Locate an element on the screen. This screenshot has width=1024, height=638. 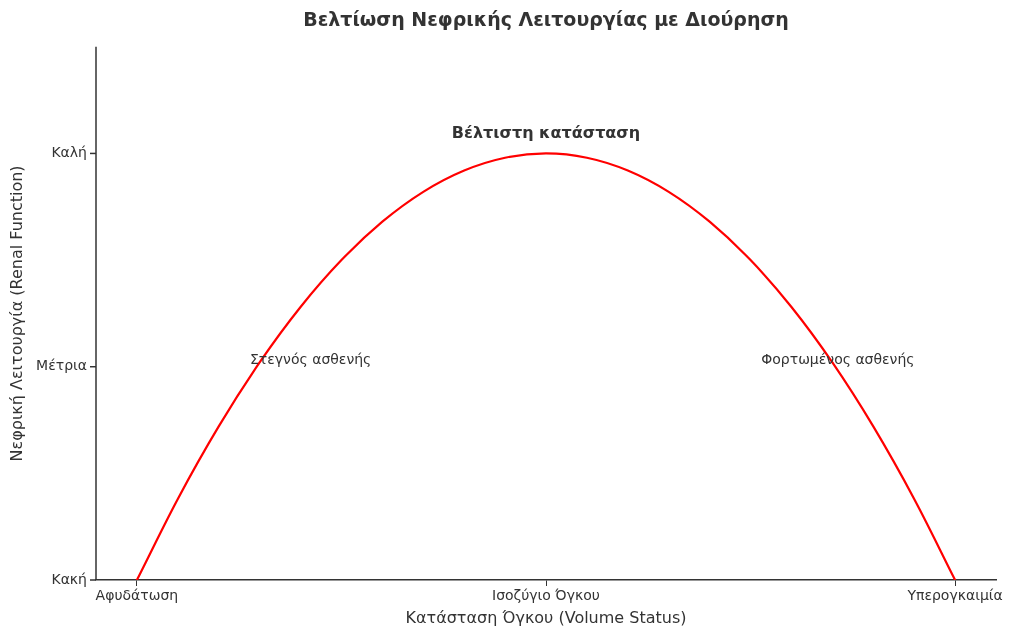
x-axis-title: Κατάσταση Όγκου (Volume Status) is located at coordinates (546, 617).